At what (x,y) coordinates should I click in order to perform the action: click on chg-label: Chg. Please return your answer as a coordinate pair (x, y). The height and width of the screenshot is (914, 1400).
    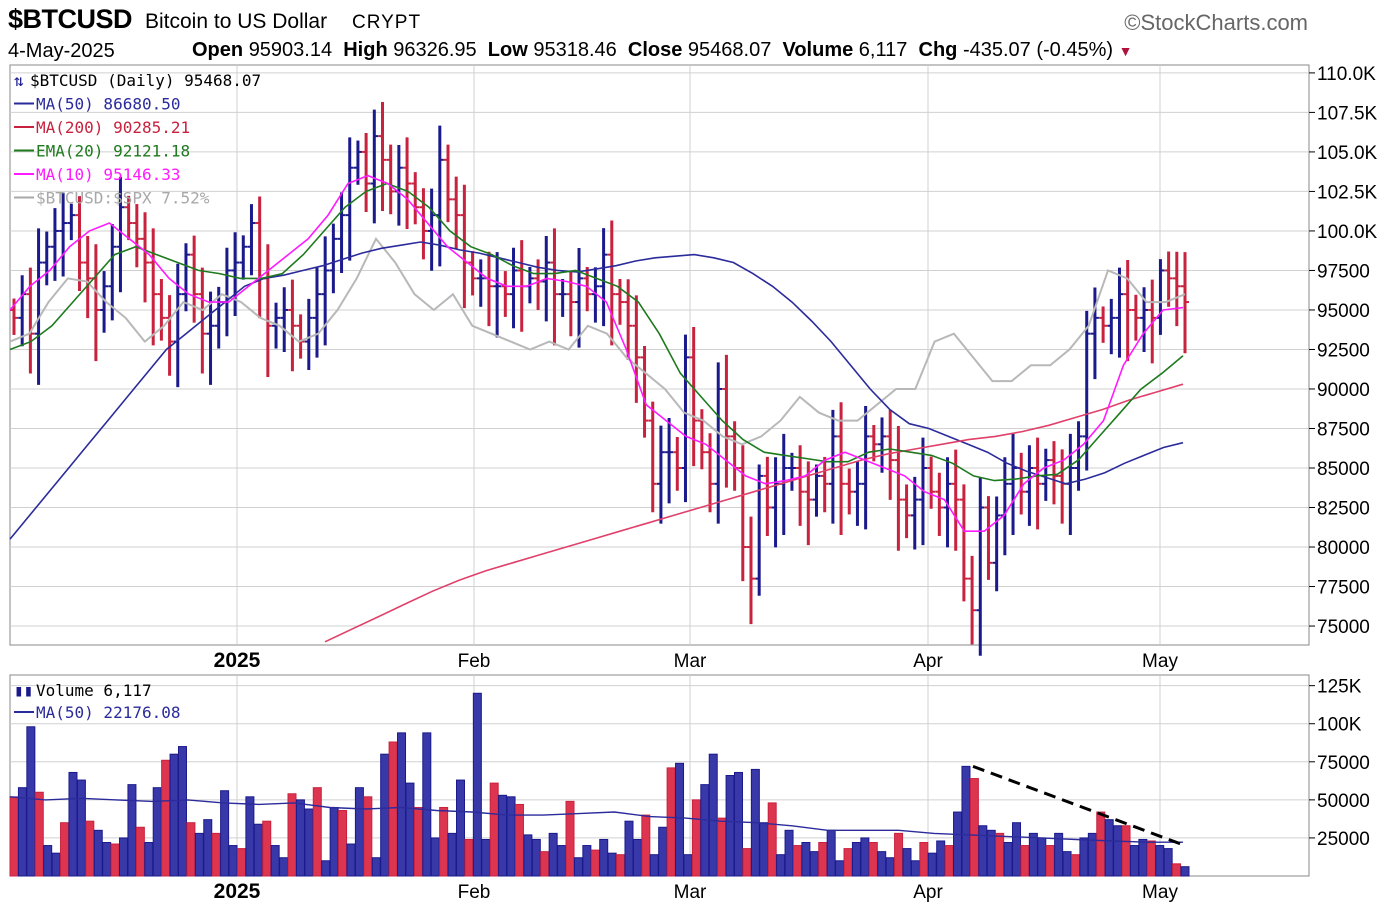
    Looking at the image, I should click on (938, 50).